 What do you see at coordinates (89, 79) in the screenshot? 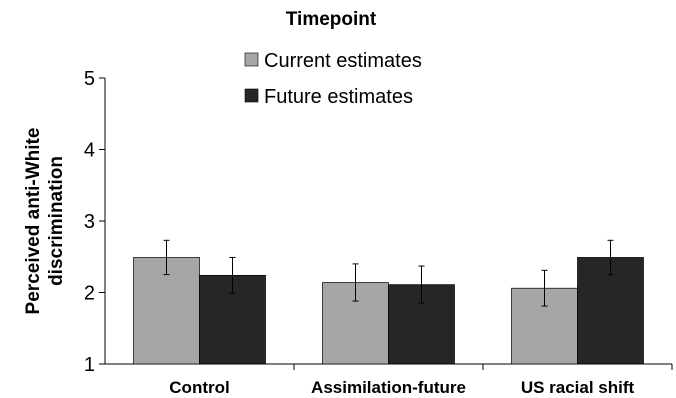
I see `y-tick-label: 5` at bounding box center [89, 79].